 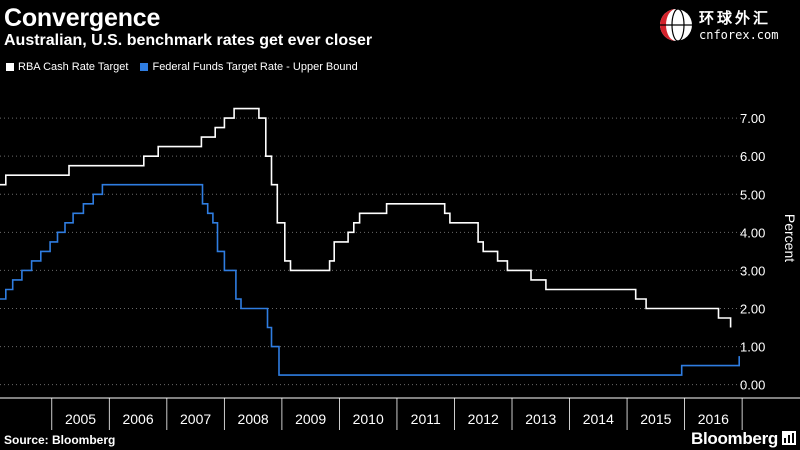 What do you see at coordinates (752, 385) in the screenshot?
I see `y-tick-label: 0.00` at bounding box center [752, 385].